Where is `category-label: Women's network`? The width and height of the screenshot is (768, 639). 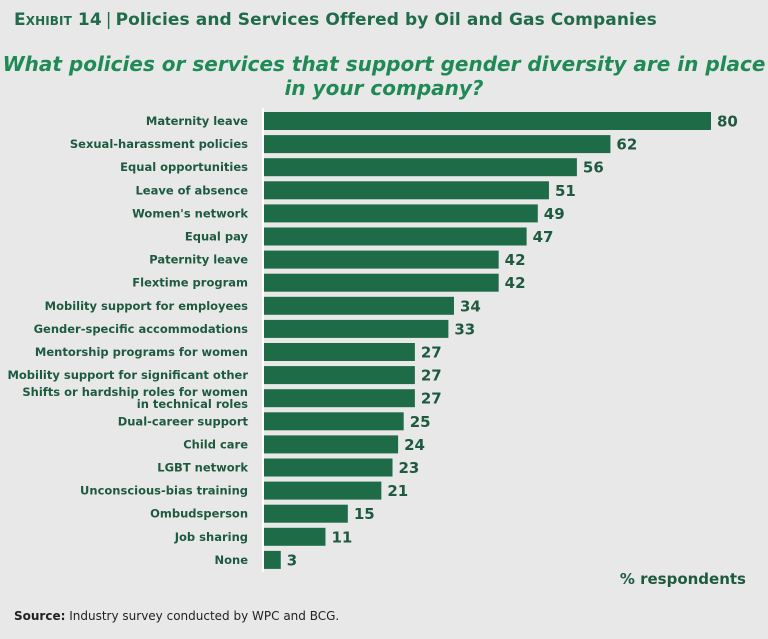
category-label: Women's network is located at coordinates (190, 213).